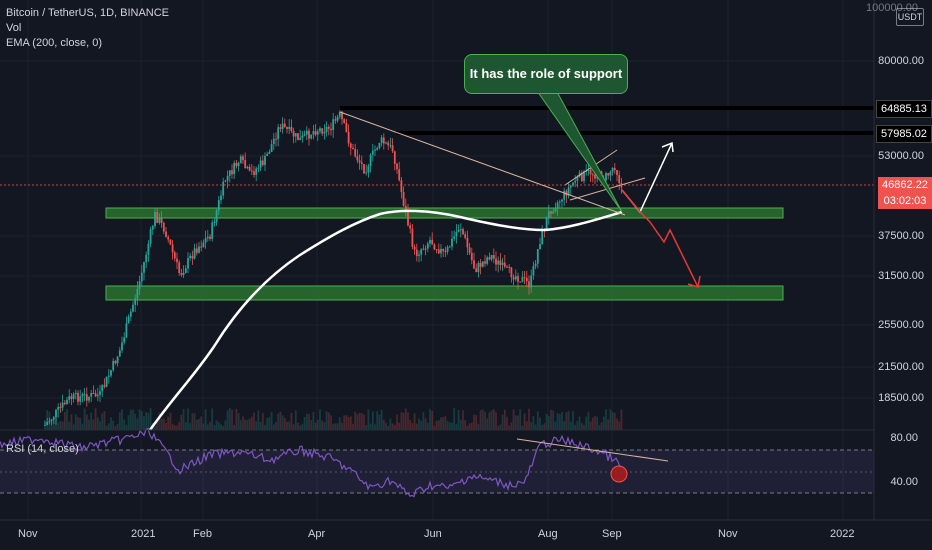  What do you see at coordinates (694, 281) in the screenshot?
I see `bearish-arrowhead` at bounding box center [694, 281].